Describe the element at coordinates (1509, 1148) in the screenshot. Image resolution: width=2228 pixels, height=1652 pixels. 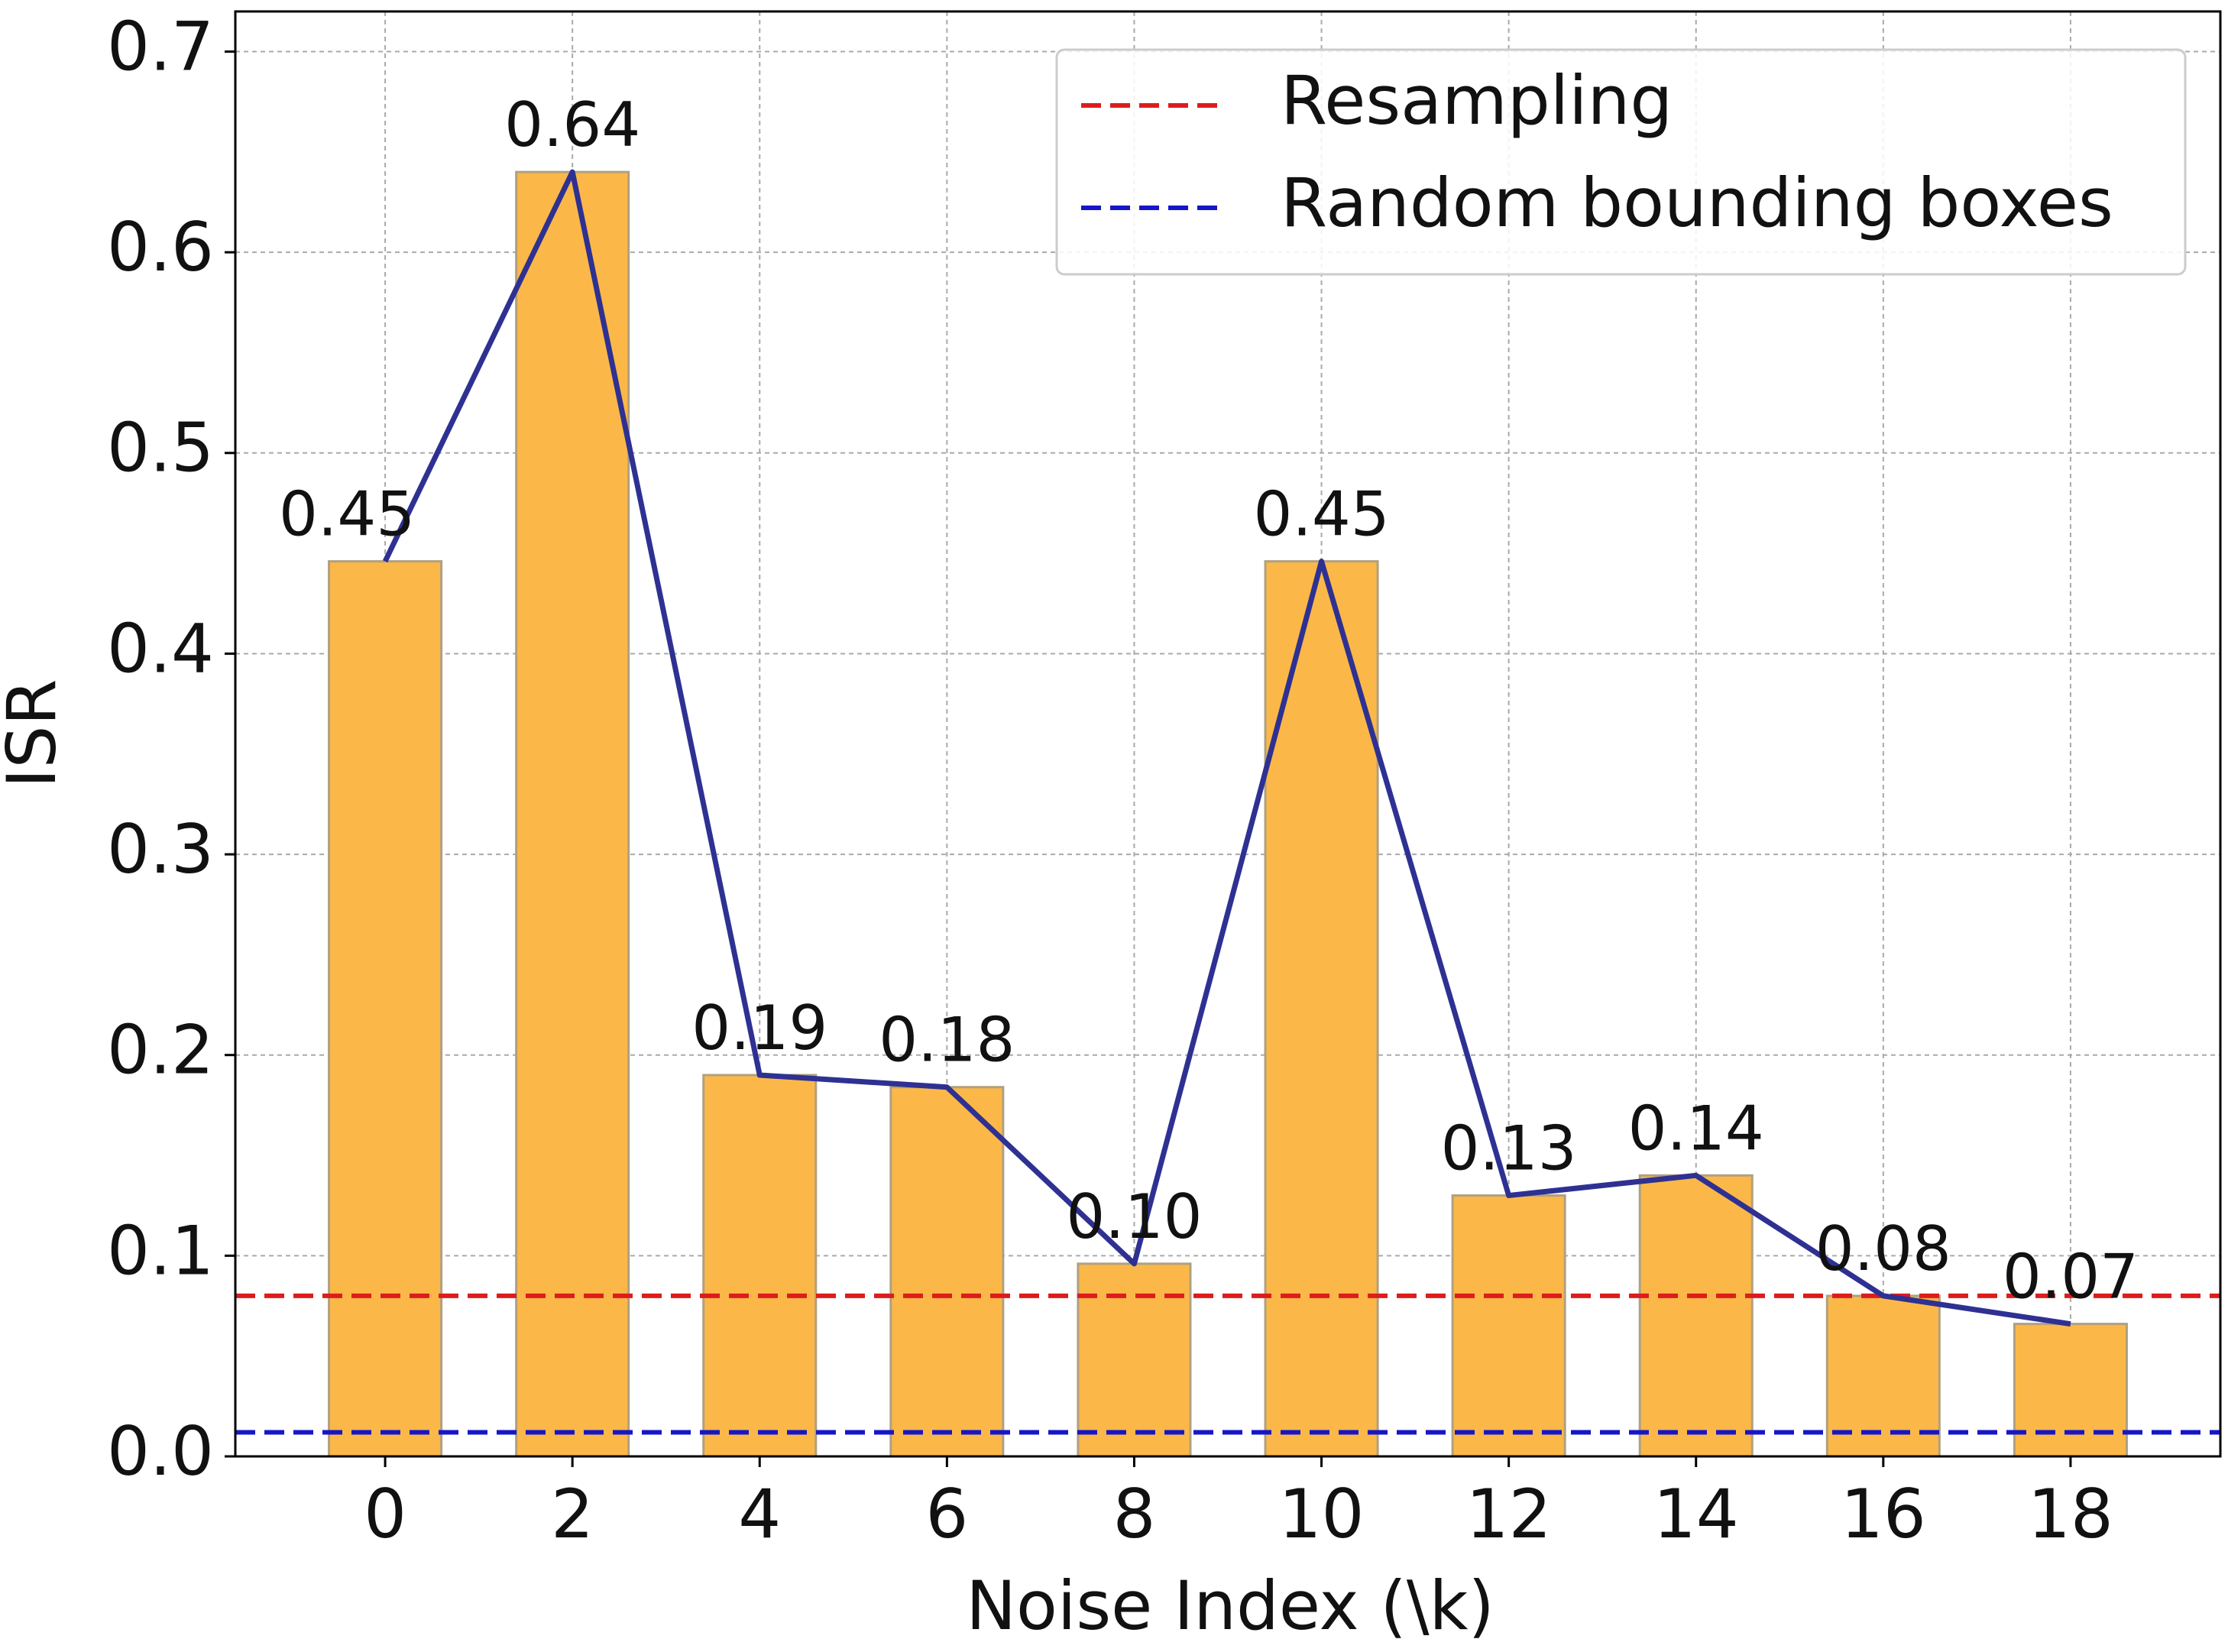
I see `value-label: 0.13` at that location.